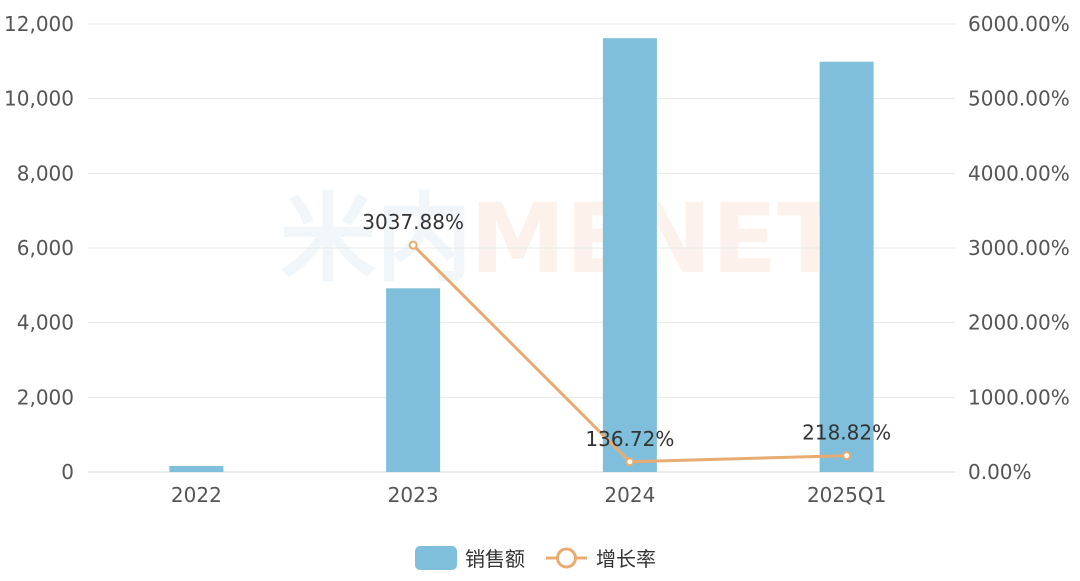 The width and height of the screenshot is (1080, 581). What do you see at coordinates (413, 245) in the screenshot?
I see `point-2023` at bounding box center [413, 245].